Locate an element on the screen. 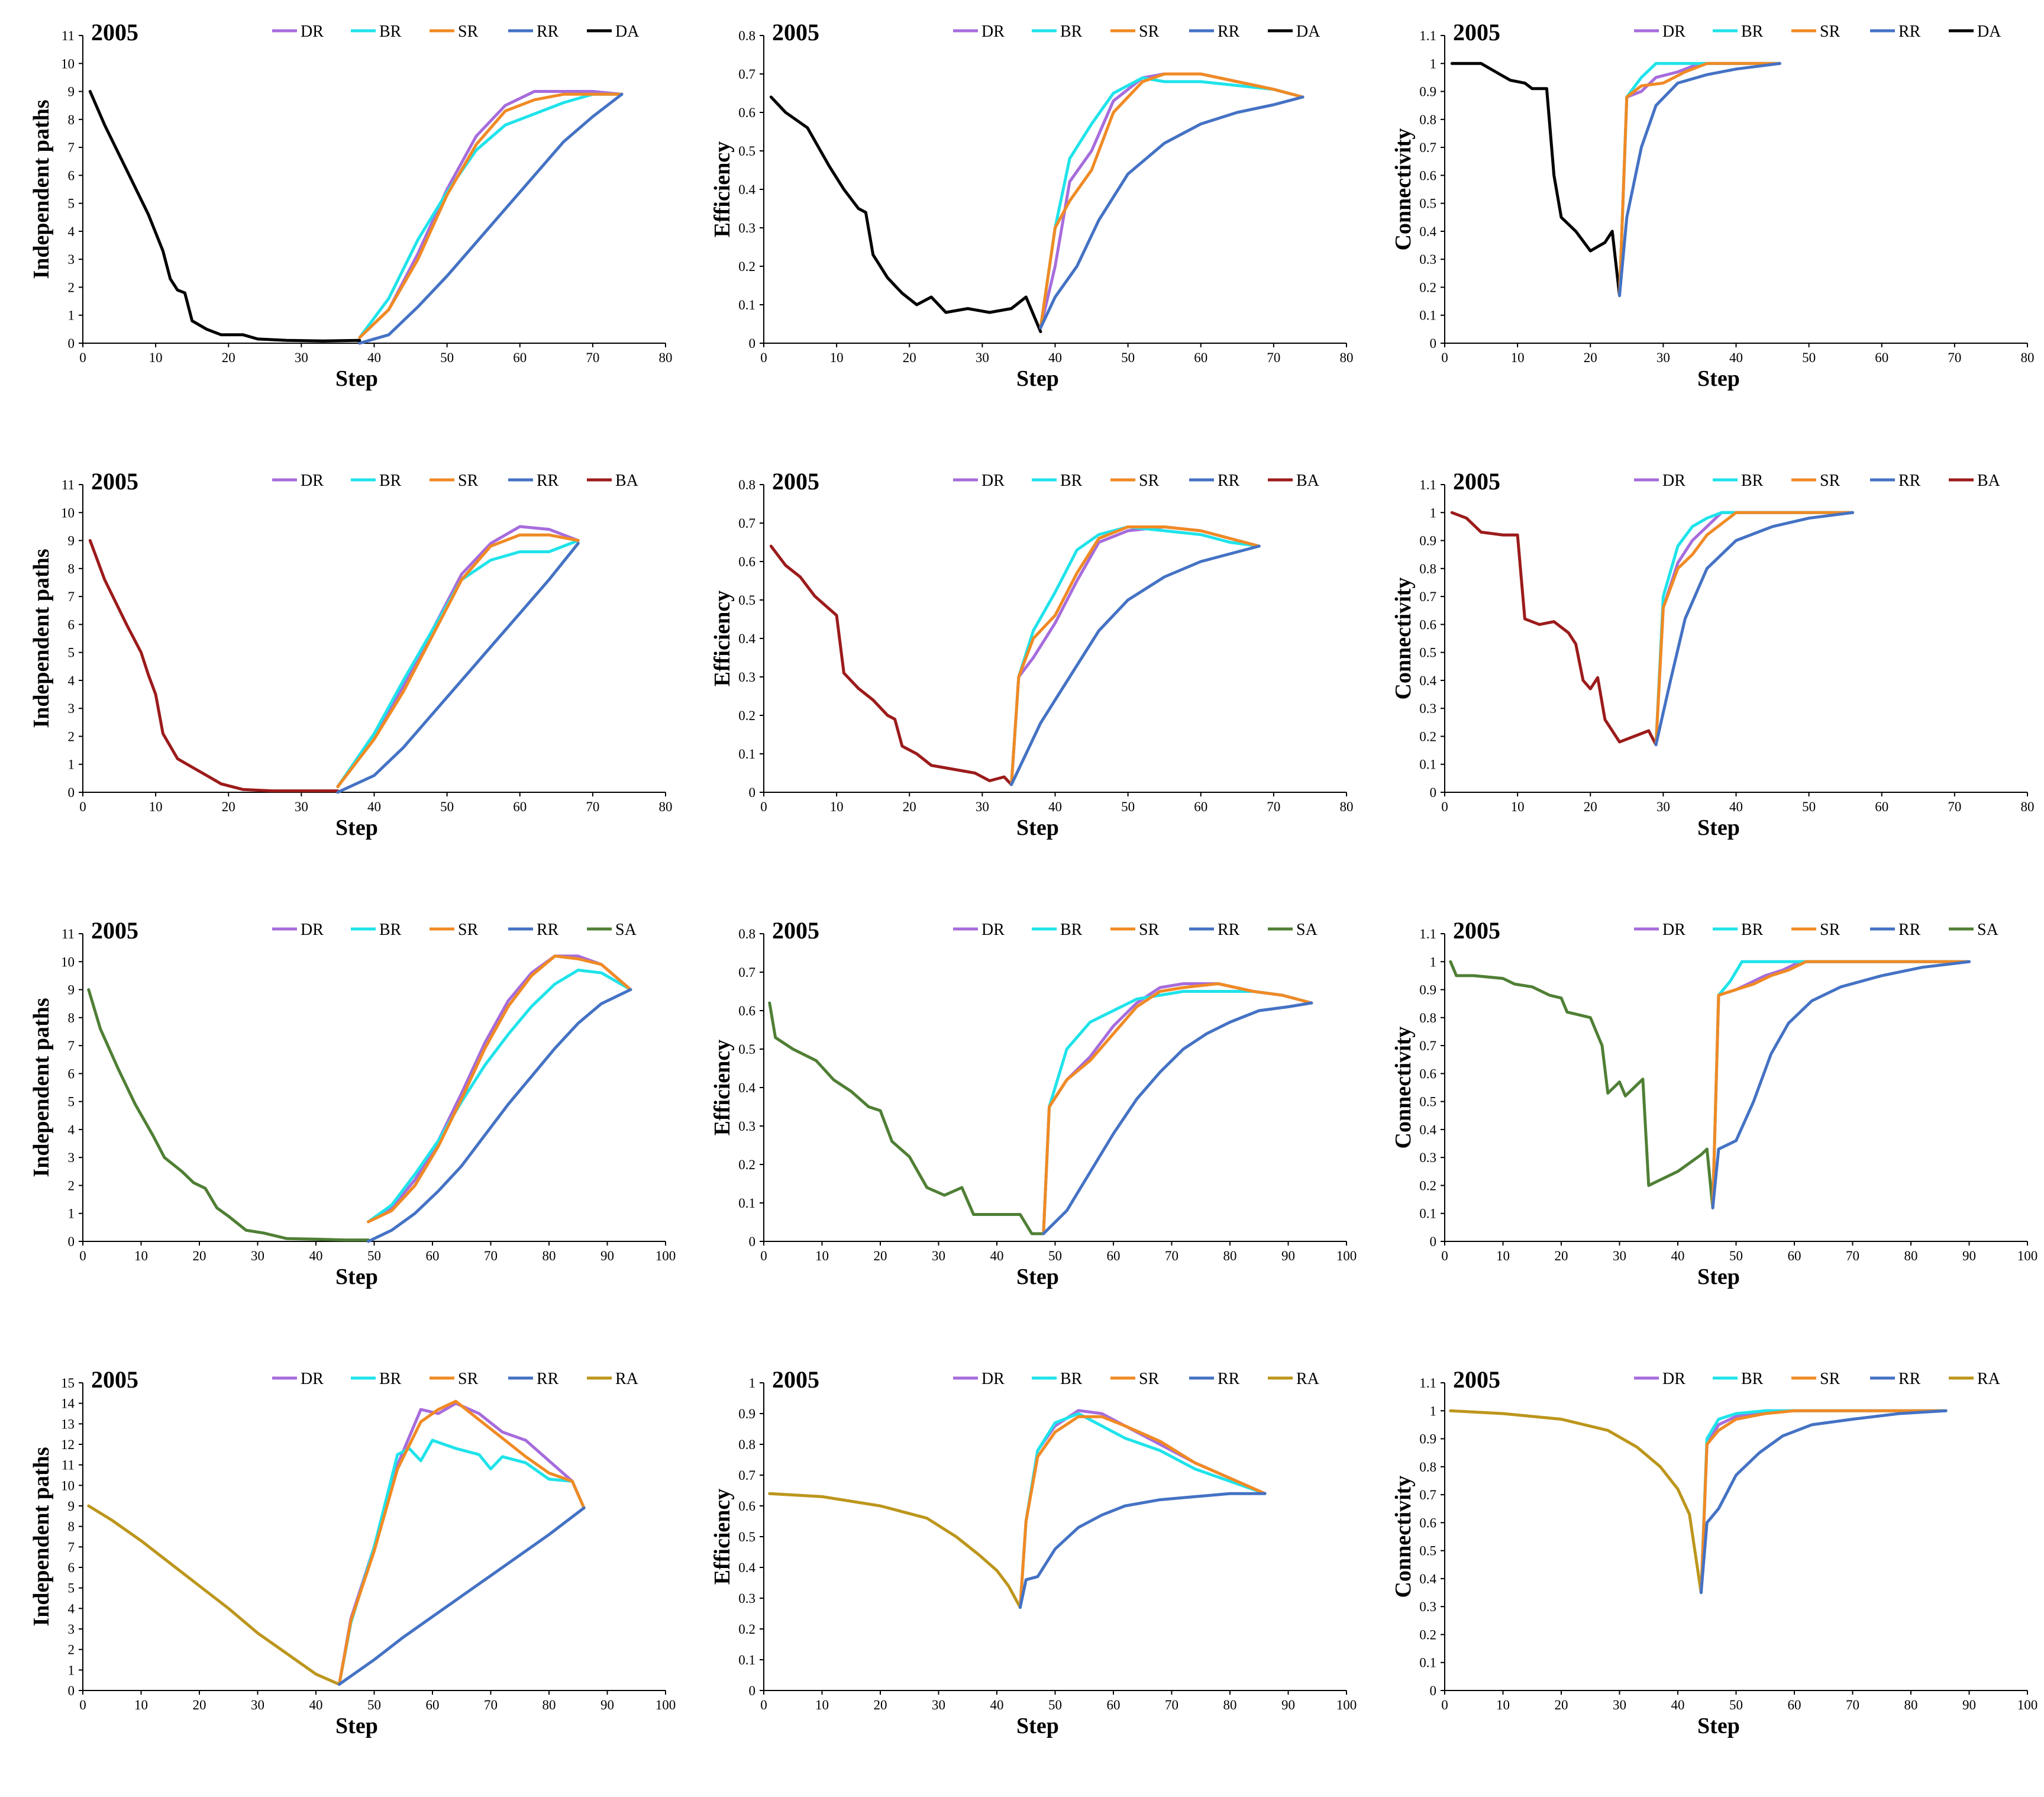 This screenshot has height=1797, width=2044. y-tick-label: 0.9 is located at coordinates (1427, 990).